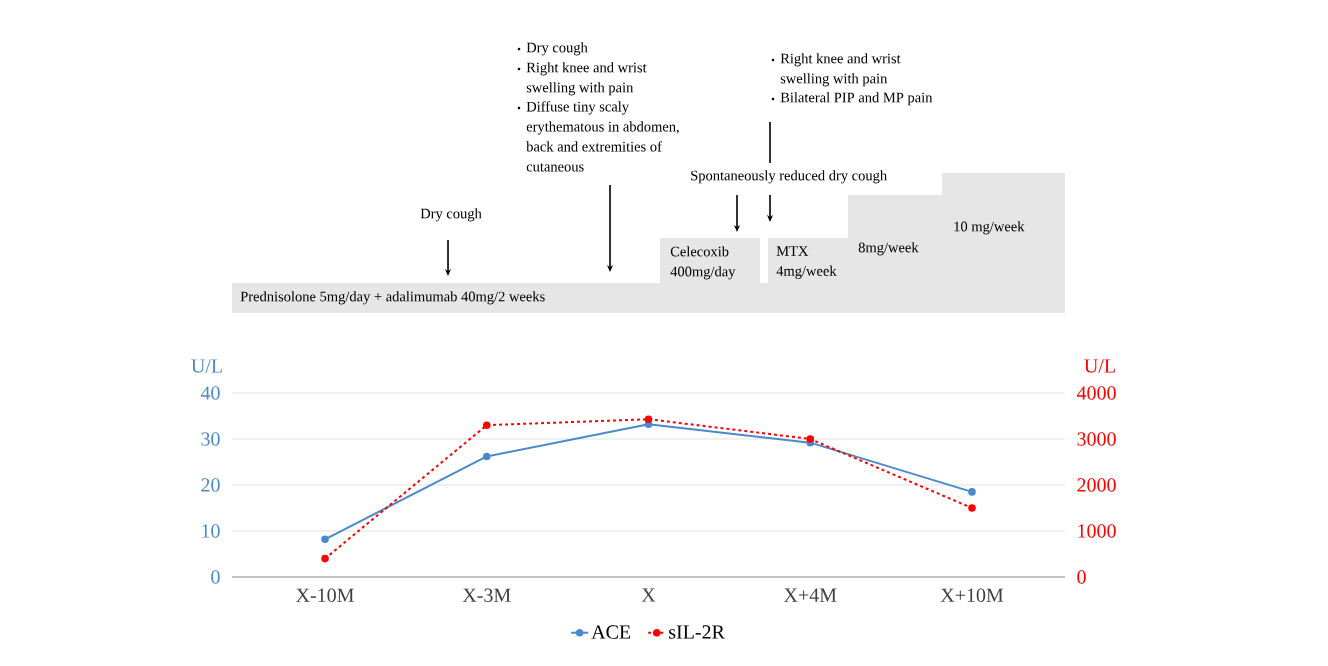 The width and height of the screenshot is (1328, 666). I want to click on y-tick-label: 0, so click(215, 577).